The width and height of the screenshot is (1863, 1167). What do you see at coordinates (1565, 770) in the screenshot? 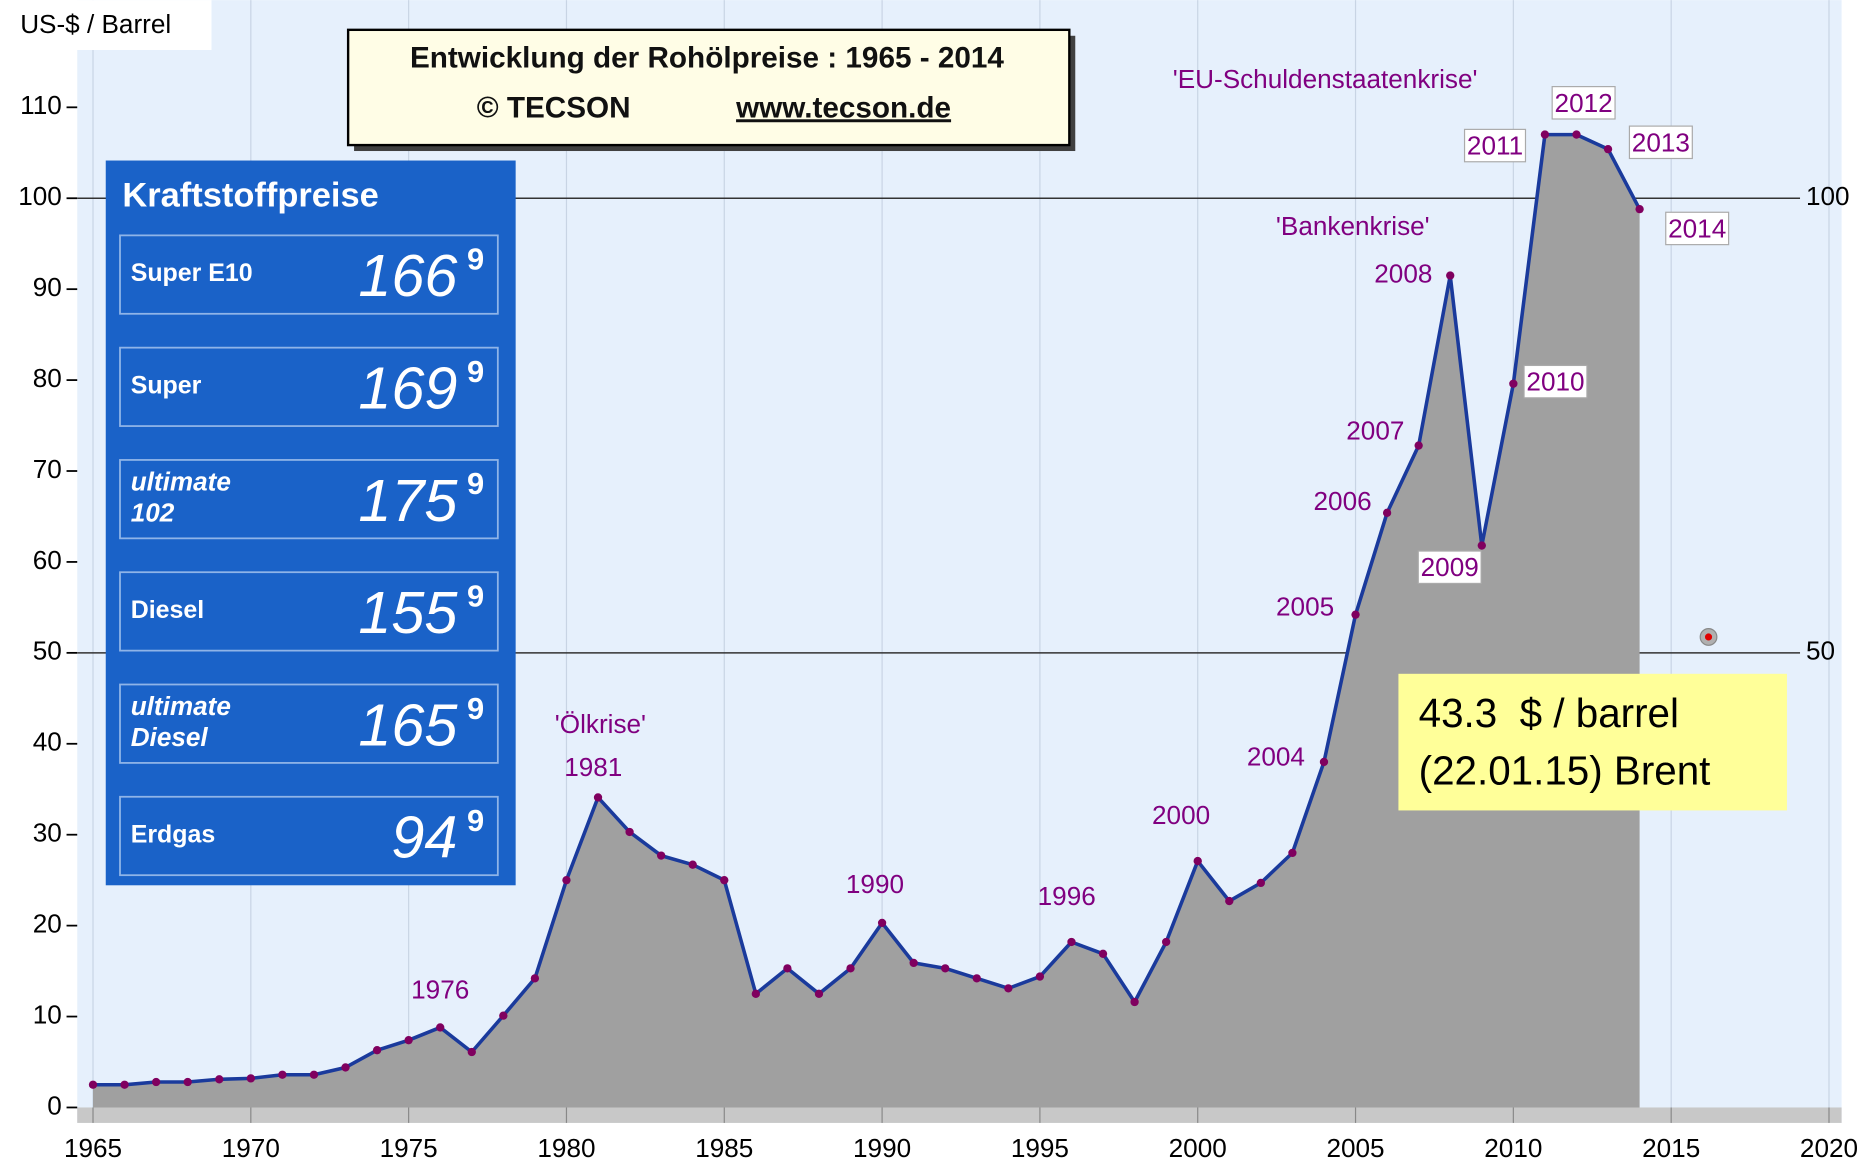
I see `current-price-date: (22.01.15) Brent` at bounding box center [1565, 770].